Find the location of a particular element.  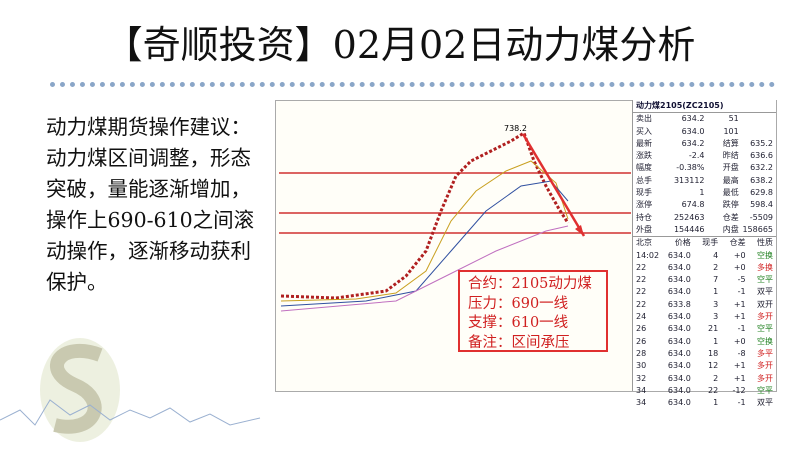

cell: 性质 is located at coordinates (765, 243).